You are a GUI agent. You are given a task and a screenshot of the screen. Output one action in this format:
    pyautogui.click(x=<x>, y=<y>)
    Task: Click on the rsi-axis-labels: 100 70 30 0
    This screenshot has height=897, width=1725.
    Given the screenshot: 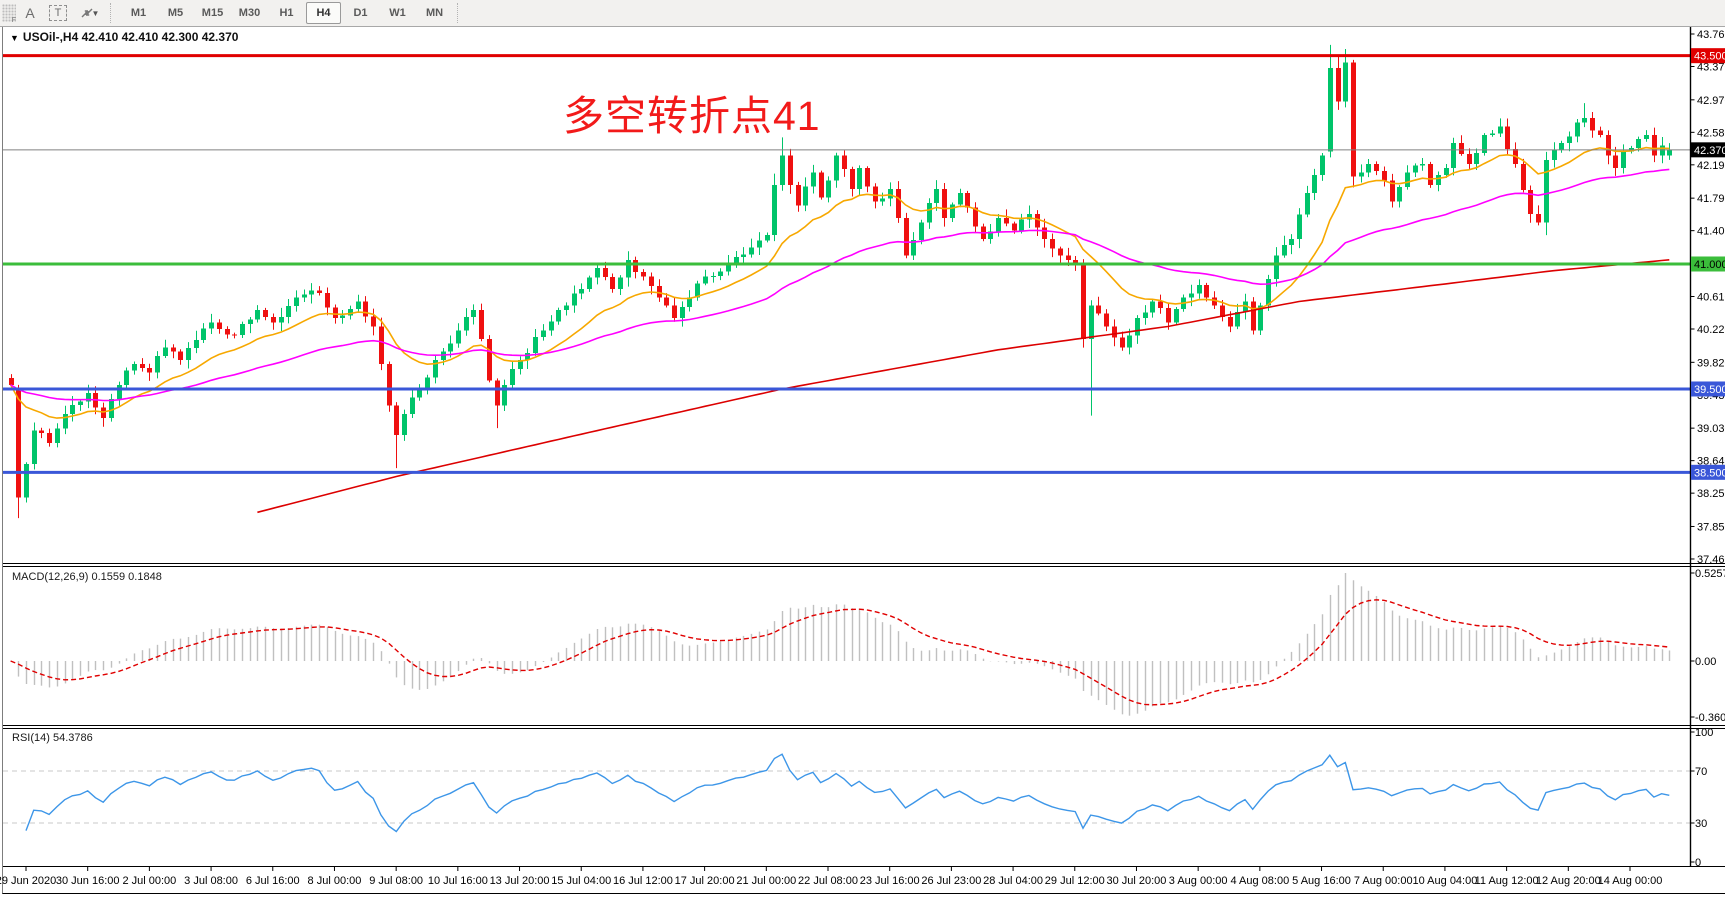 What is the action you would take?
    pyautogui.click(x=1701, y=798)
    